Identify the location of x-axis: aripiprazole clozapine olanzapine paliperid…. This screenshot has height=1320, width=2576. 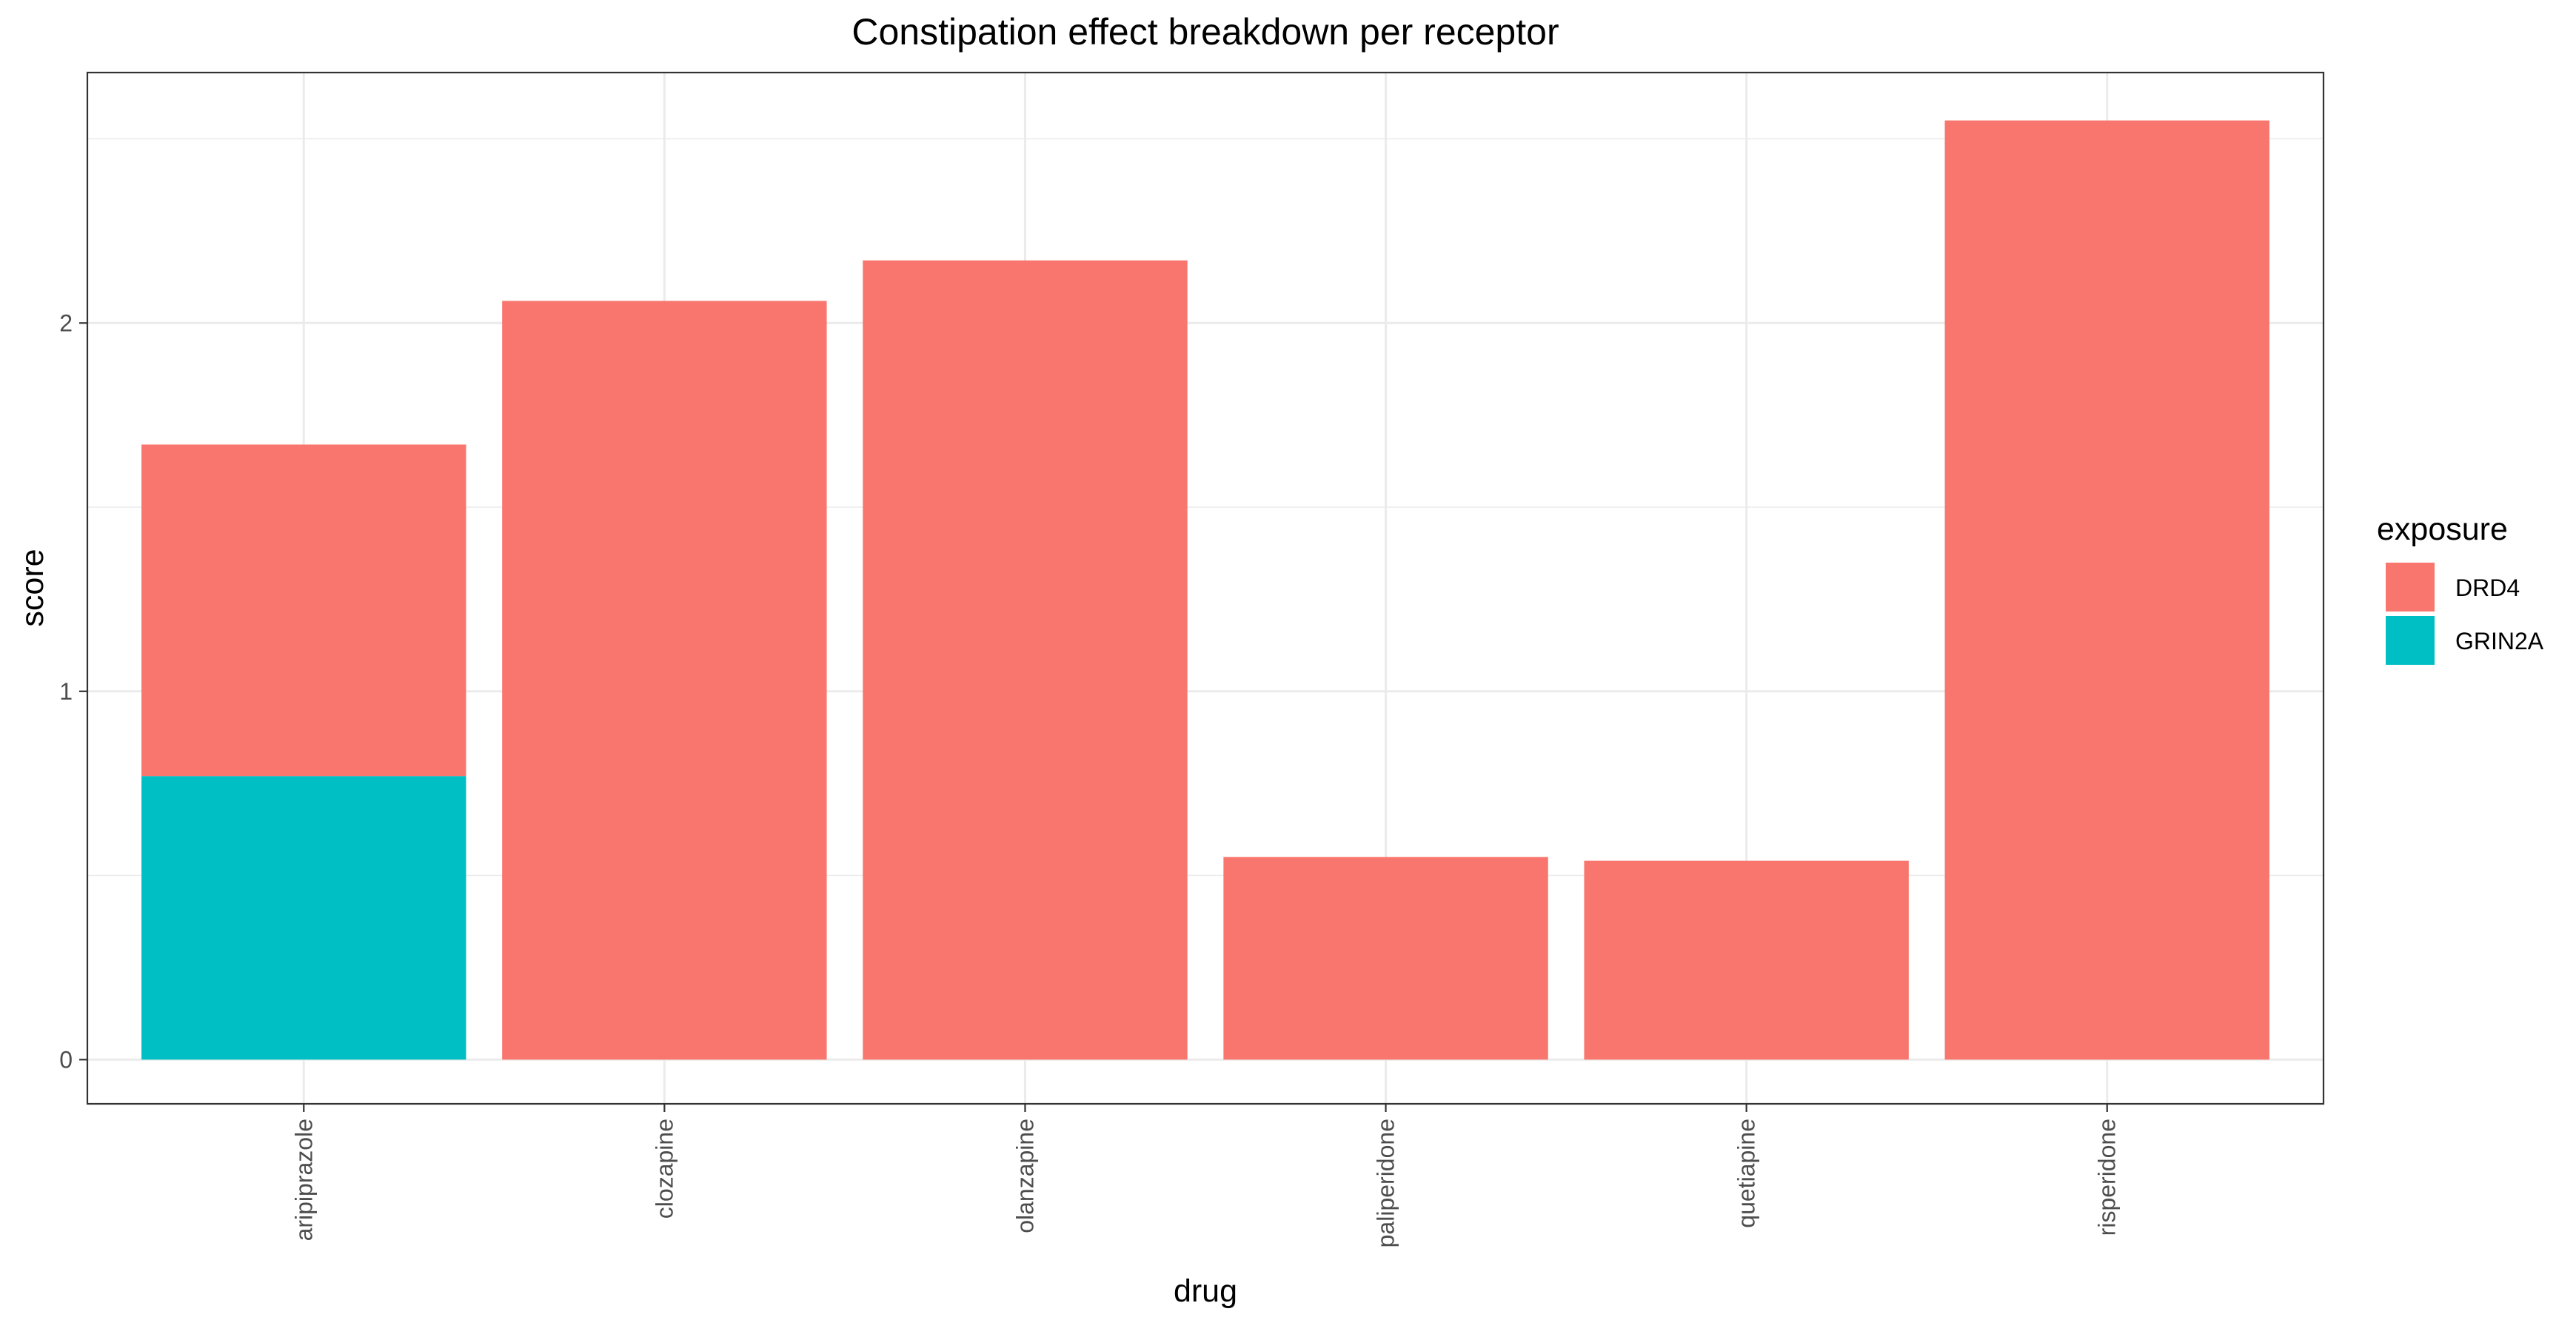
(1205, 1175).